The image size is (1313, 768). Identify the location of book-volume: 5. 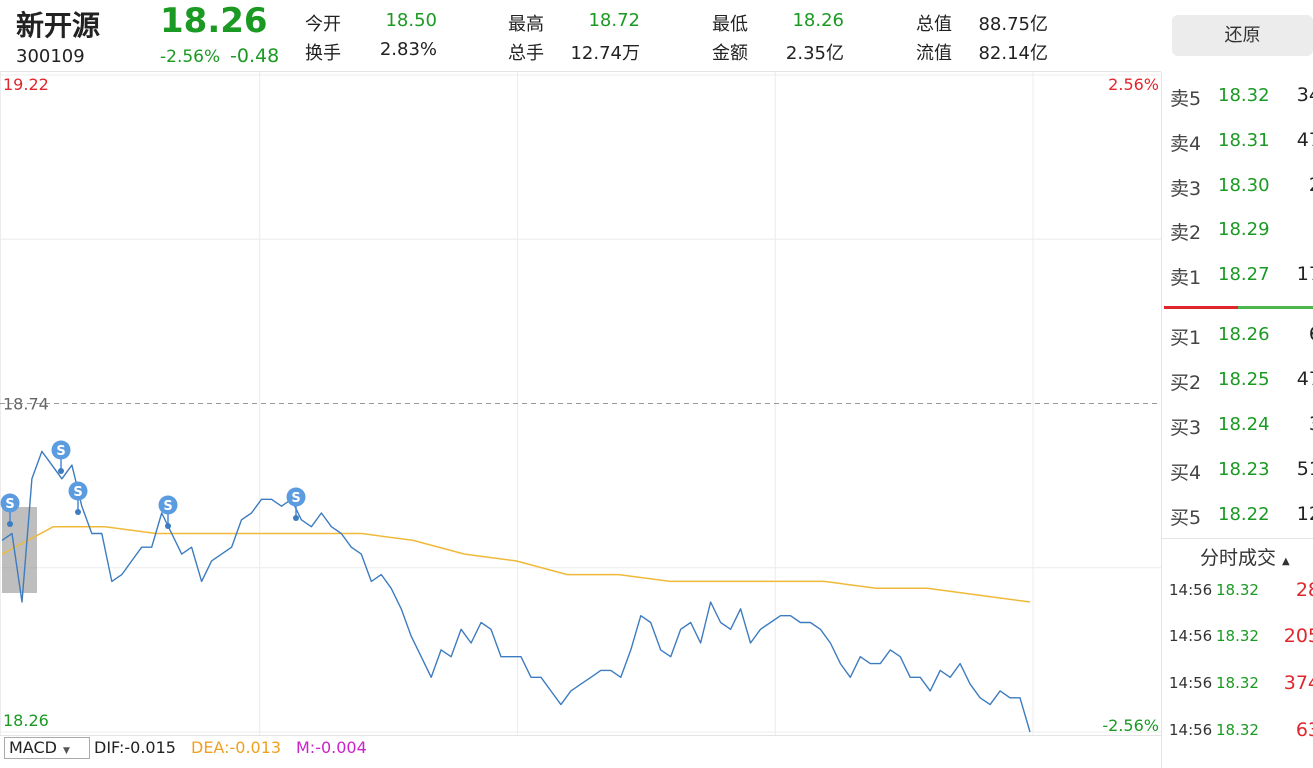
(1293, 229).